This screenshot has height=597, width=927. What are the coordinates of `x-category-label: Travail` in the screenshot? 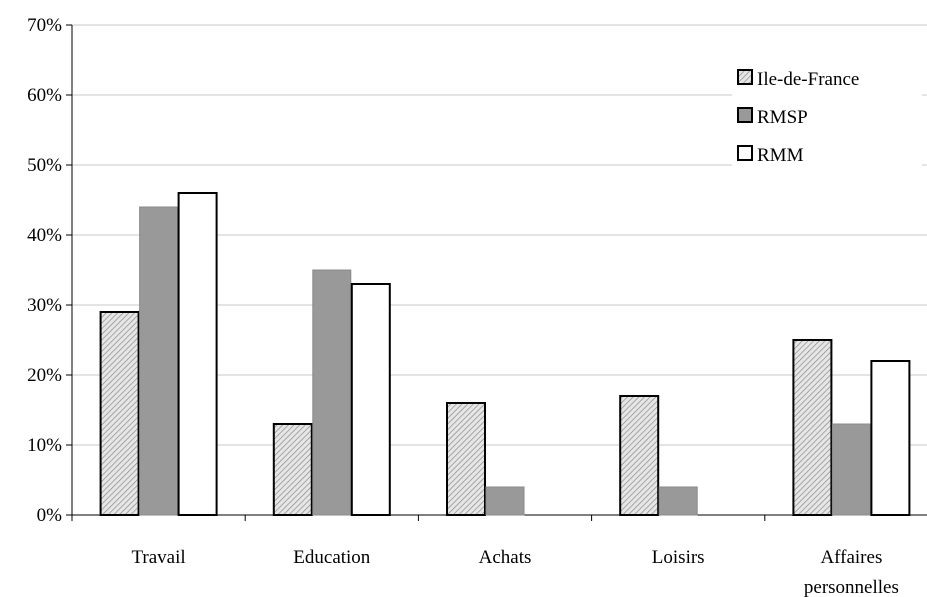 It's located at (158, 557).